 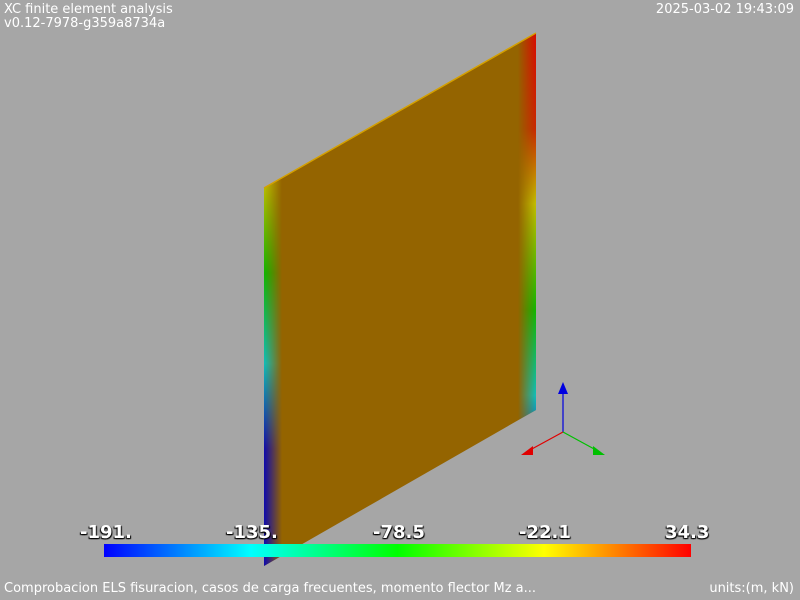 I want to click on axes-triad, so click(x=563, y=418).